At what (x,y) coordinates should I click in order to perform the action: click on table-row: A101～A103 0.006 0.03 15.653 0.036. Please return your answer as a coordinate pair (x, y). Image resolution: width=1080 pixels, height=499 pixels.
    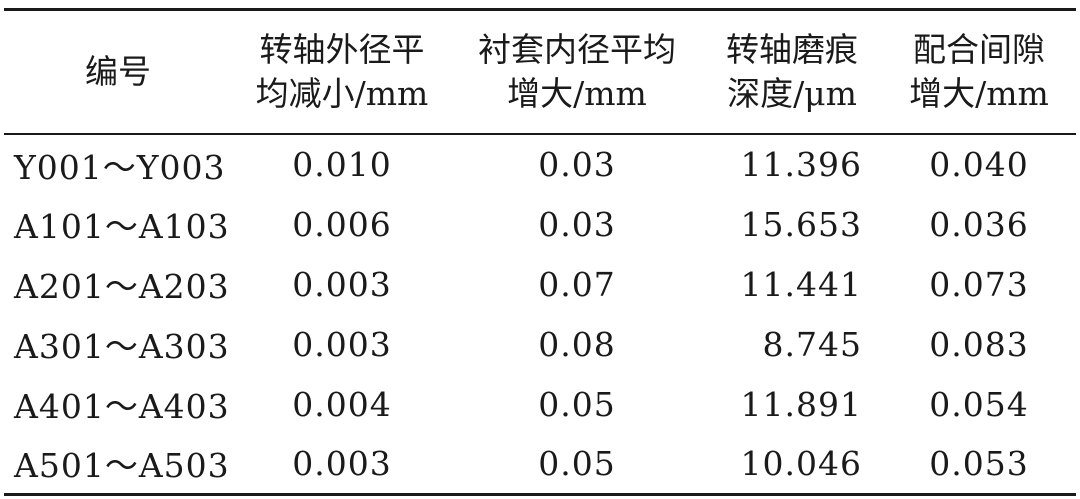
    Looking at the image, I should click on (540, 224).